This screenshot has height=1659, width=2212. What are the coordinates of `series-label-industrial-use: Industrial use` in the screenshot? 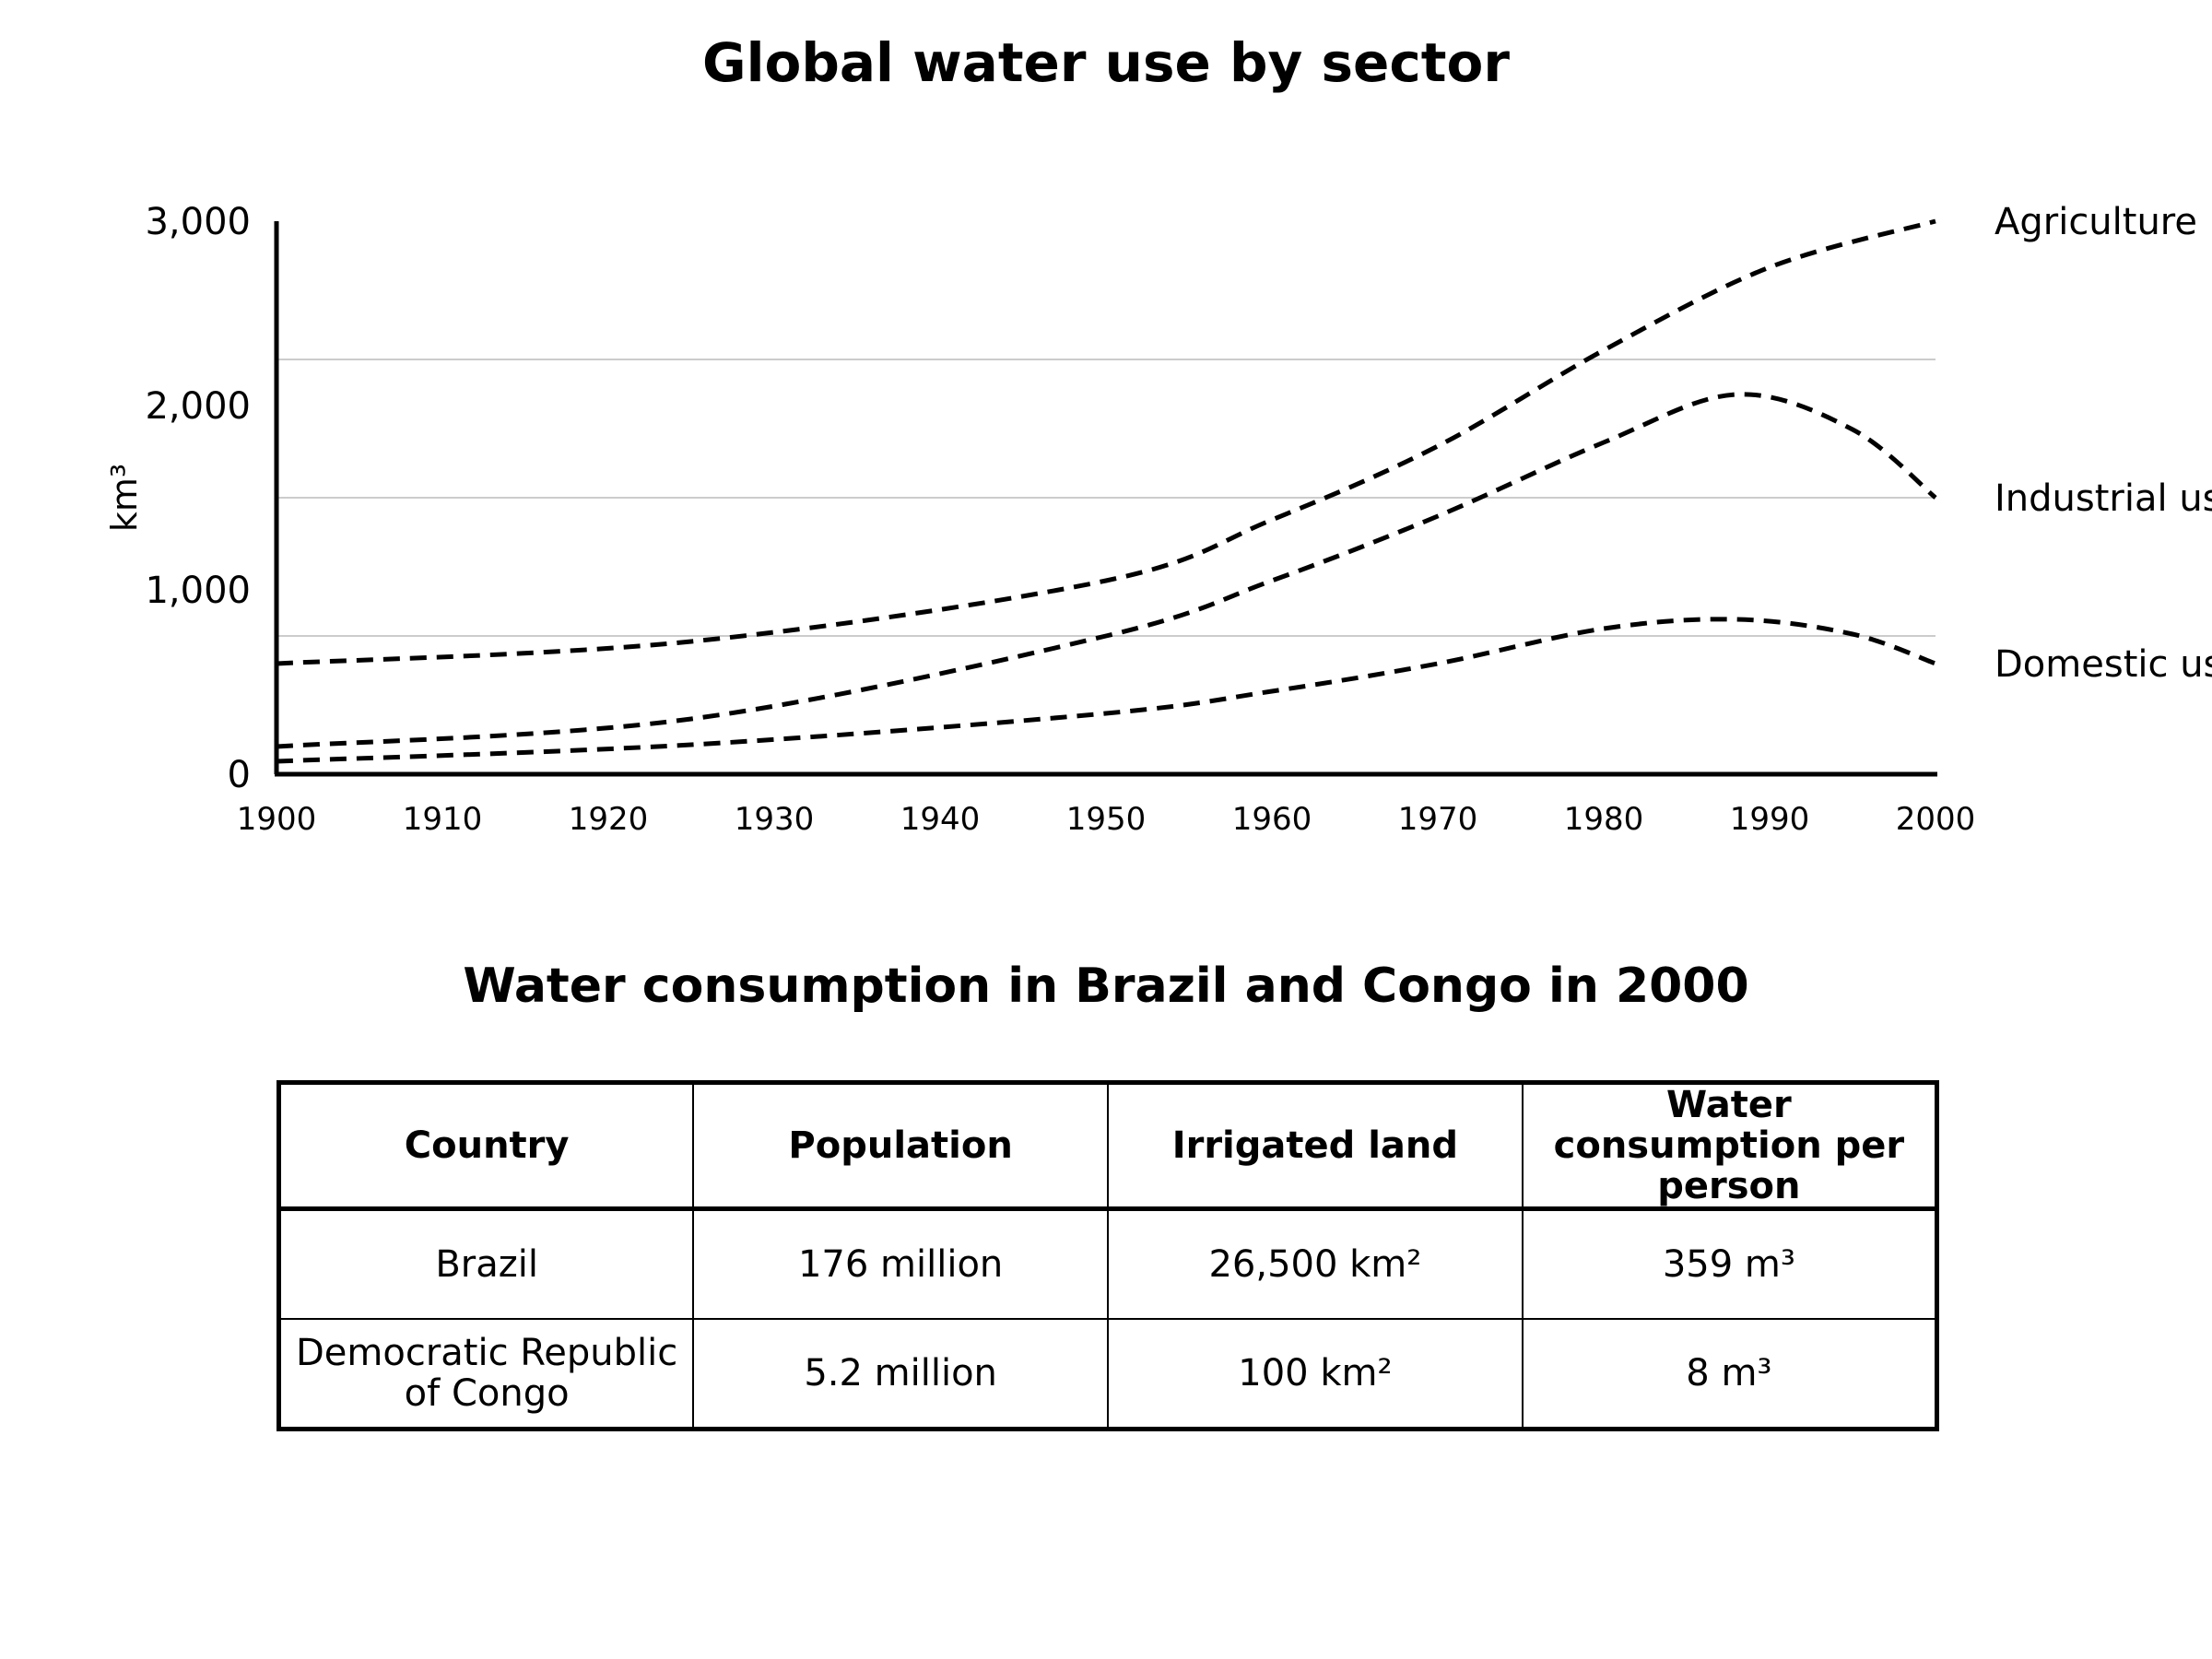 It's located at (2103, 498).